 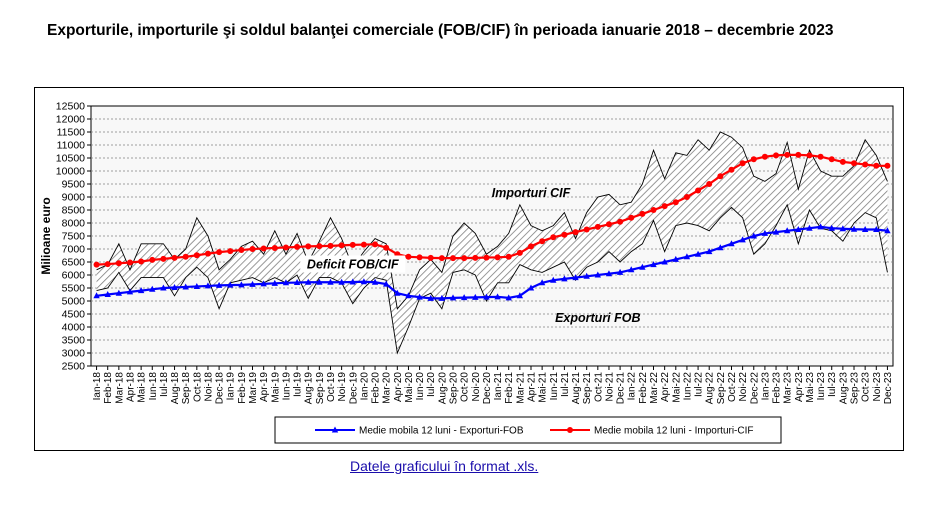 I want to click on x-tick-label: Iul-18, so click(x=164, y=384).